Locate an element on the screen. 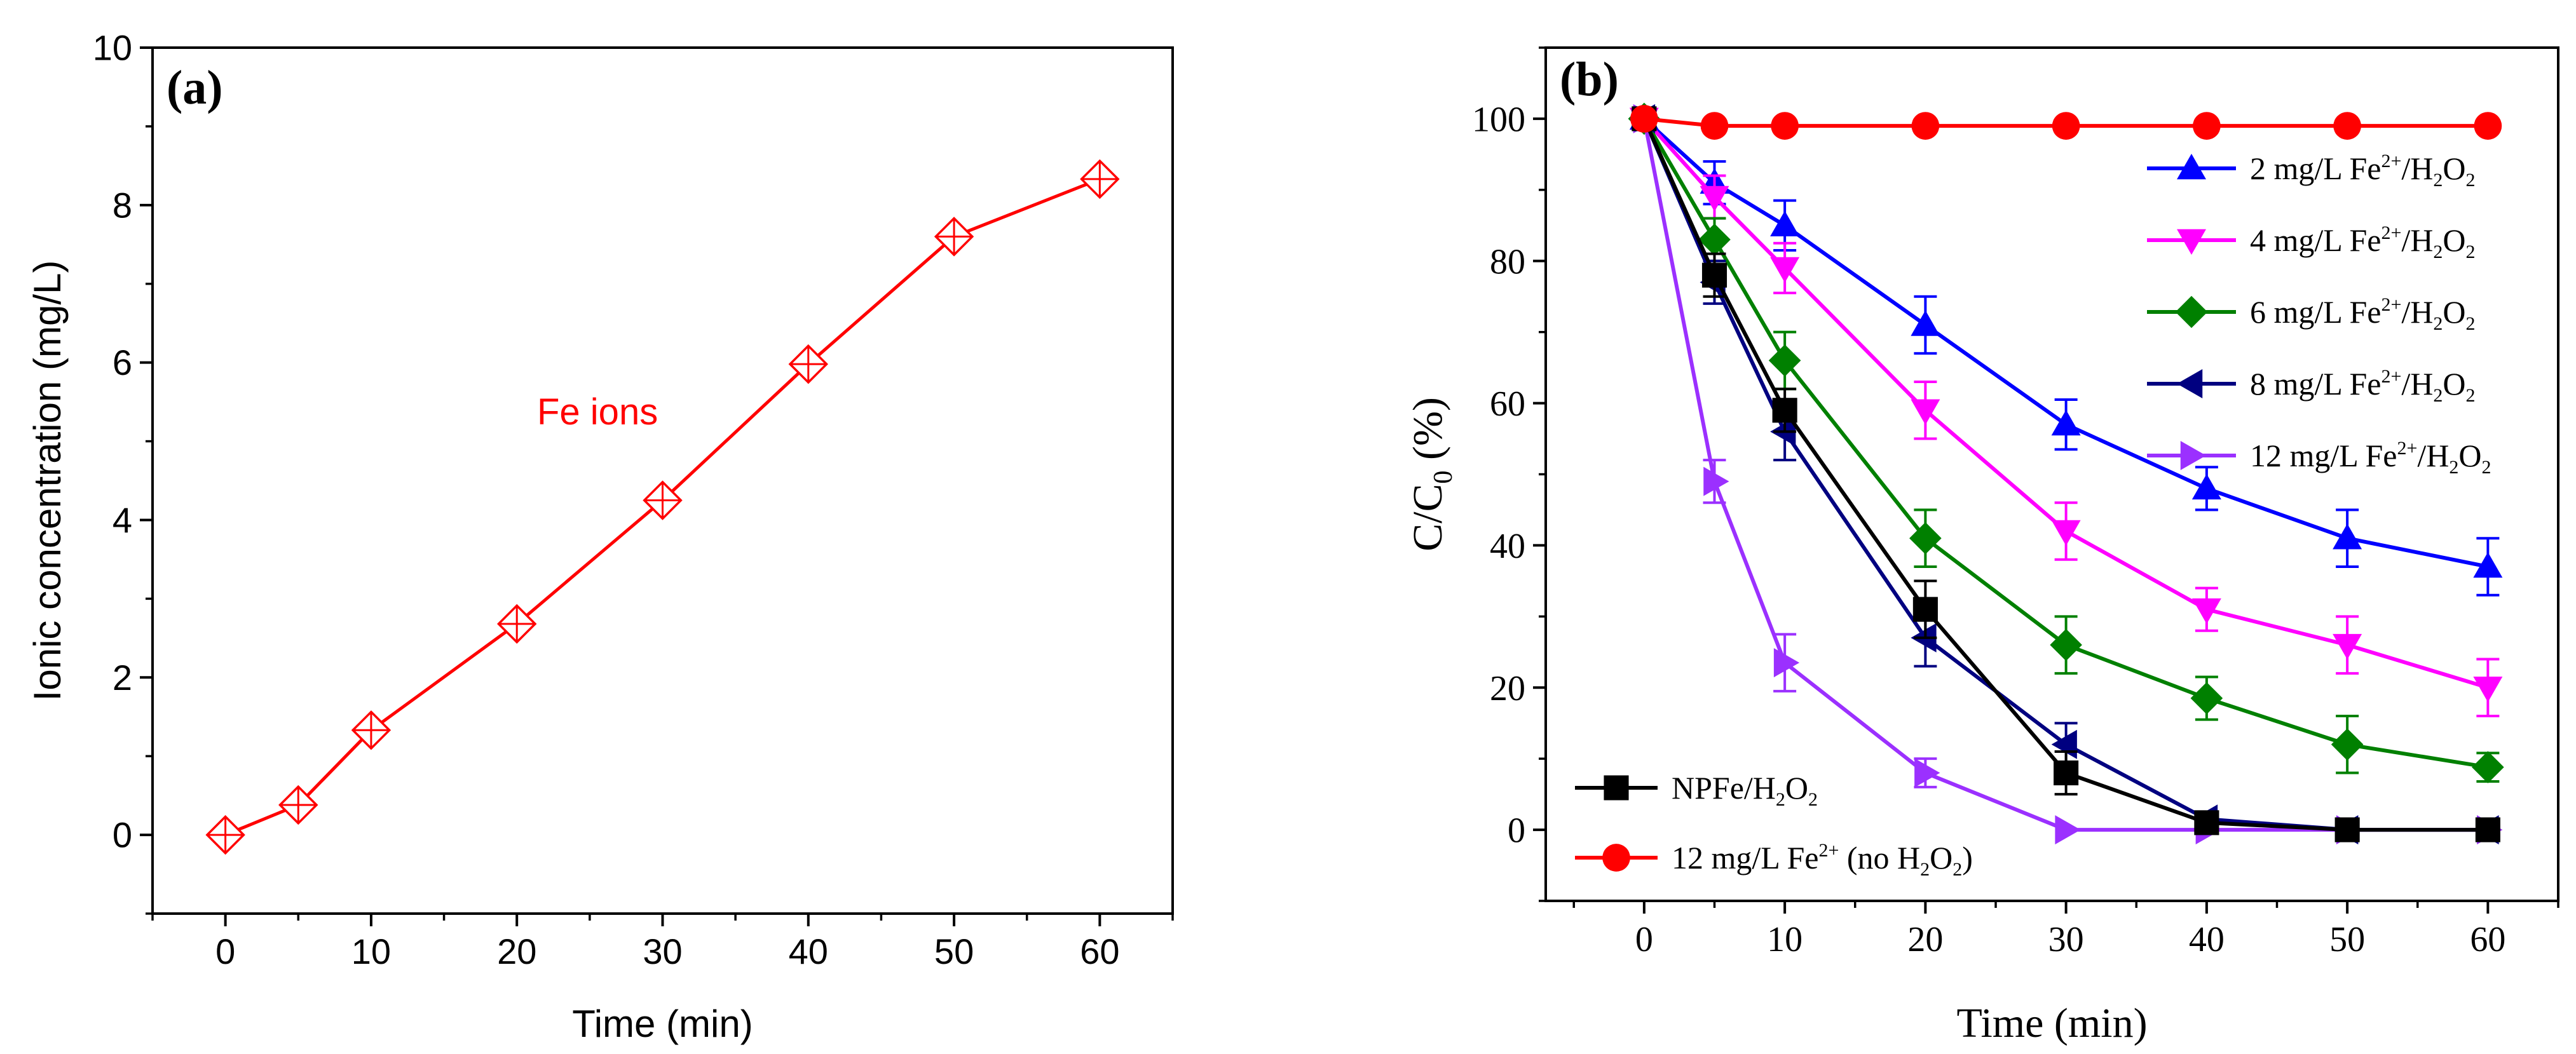 Image resolution: width=2576 pixels, height=1054 pixels. y-axis-label-part: C/C is located at coordinates (1428, 517).